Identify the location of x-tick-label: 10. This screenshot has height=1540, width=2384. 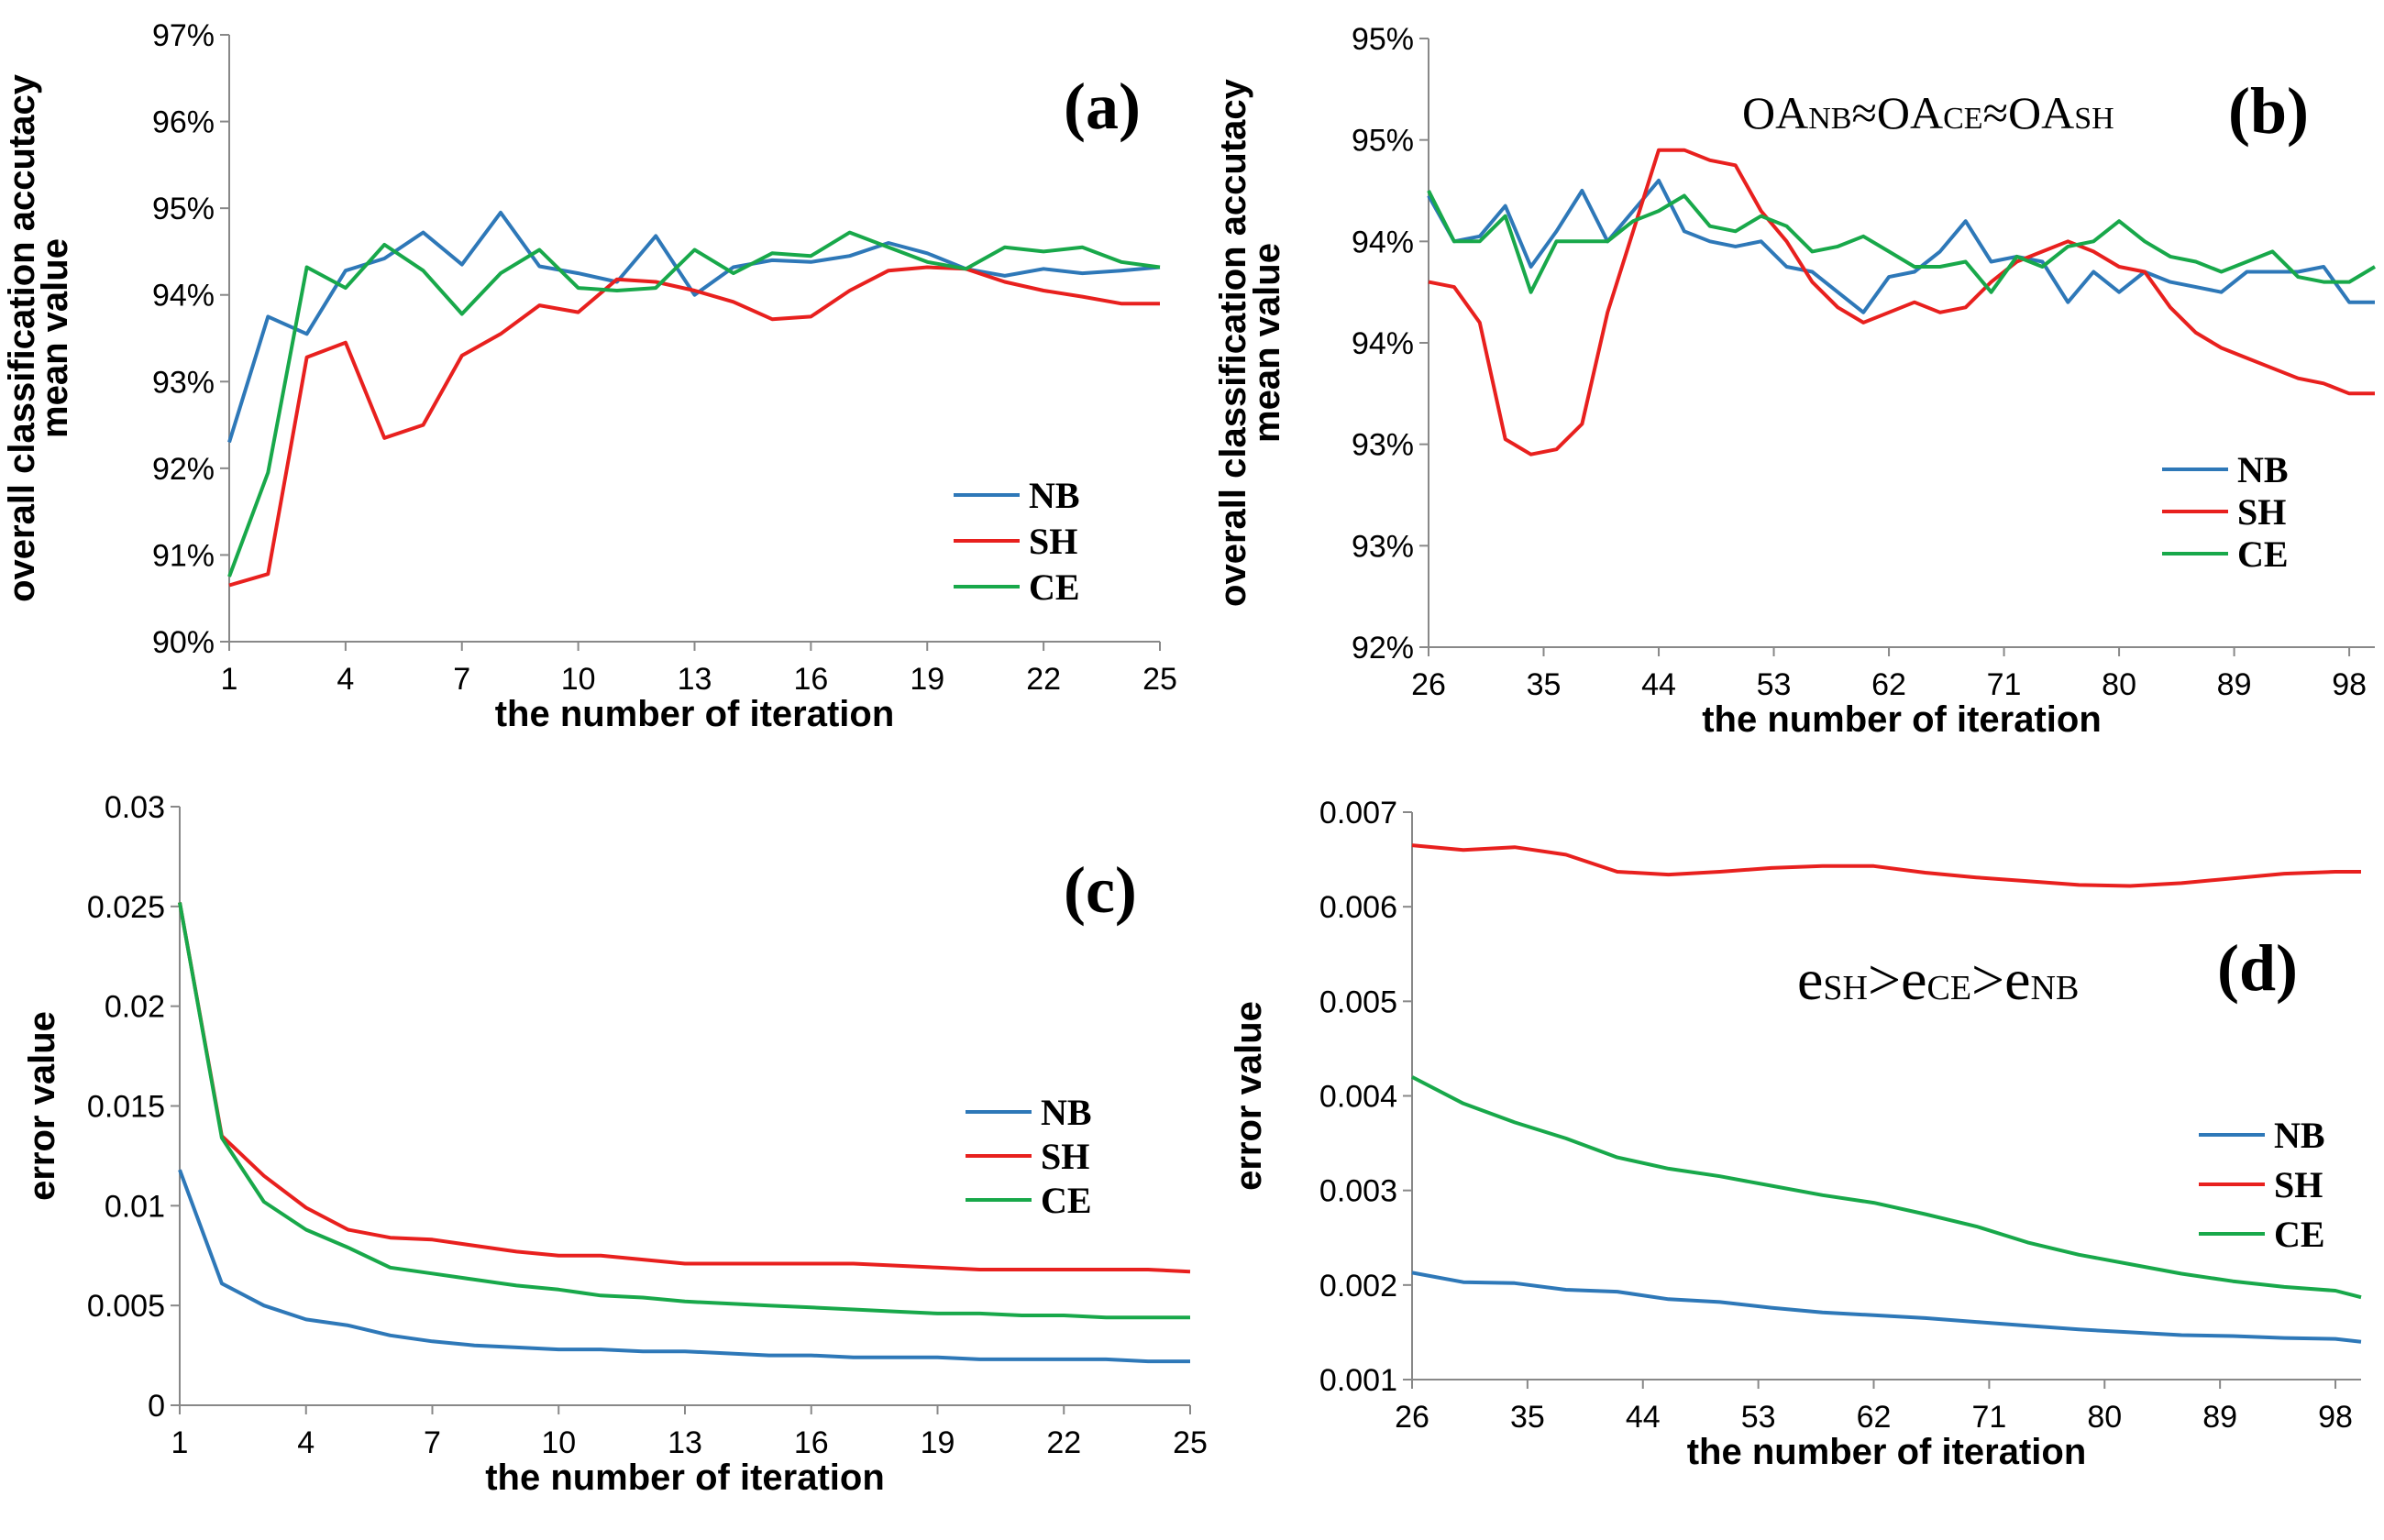
(558, 1442).